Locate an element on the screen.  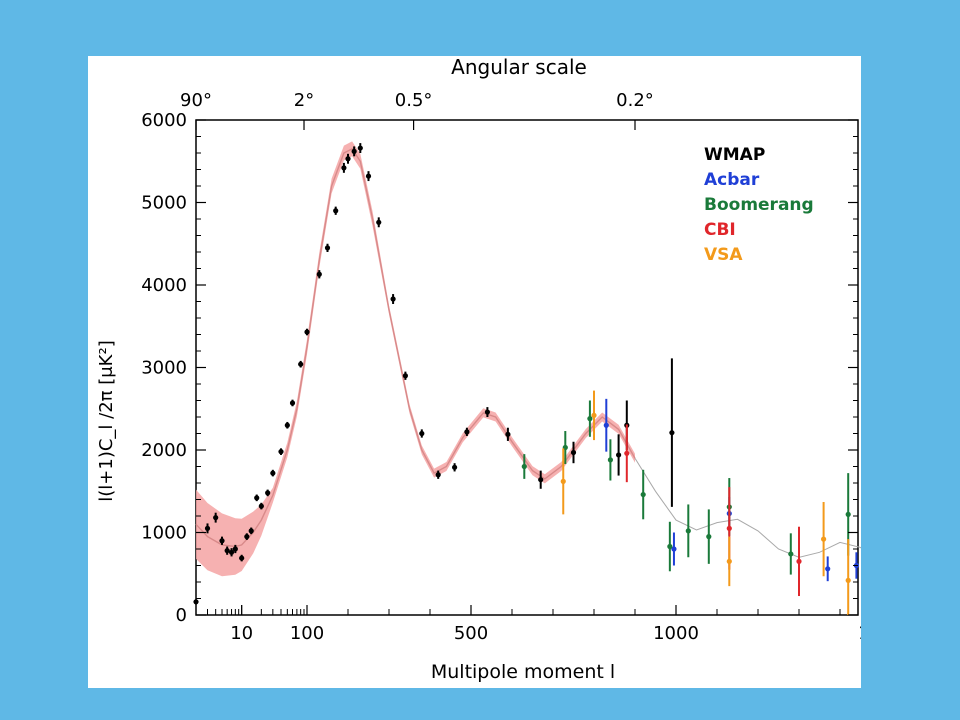
series-boomerang is located at coordinates (686, 487).